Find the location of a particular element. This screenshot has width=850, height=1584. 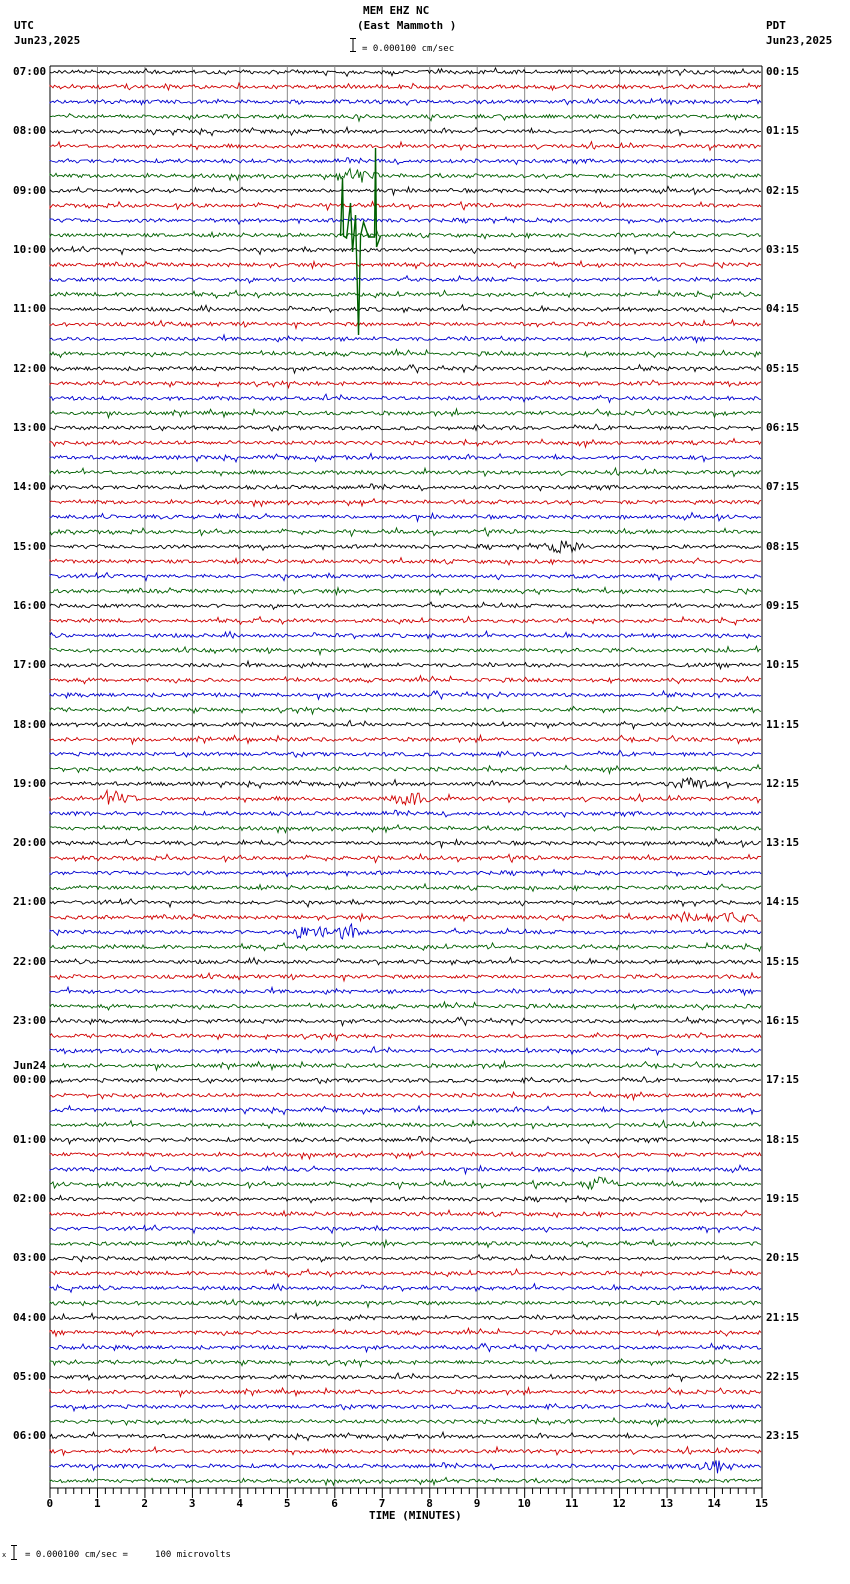

x-tick-label: 1 is located at coordinates (97, 1503).